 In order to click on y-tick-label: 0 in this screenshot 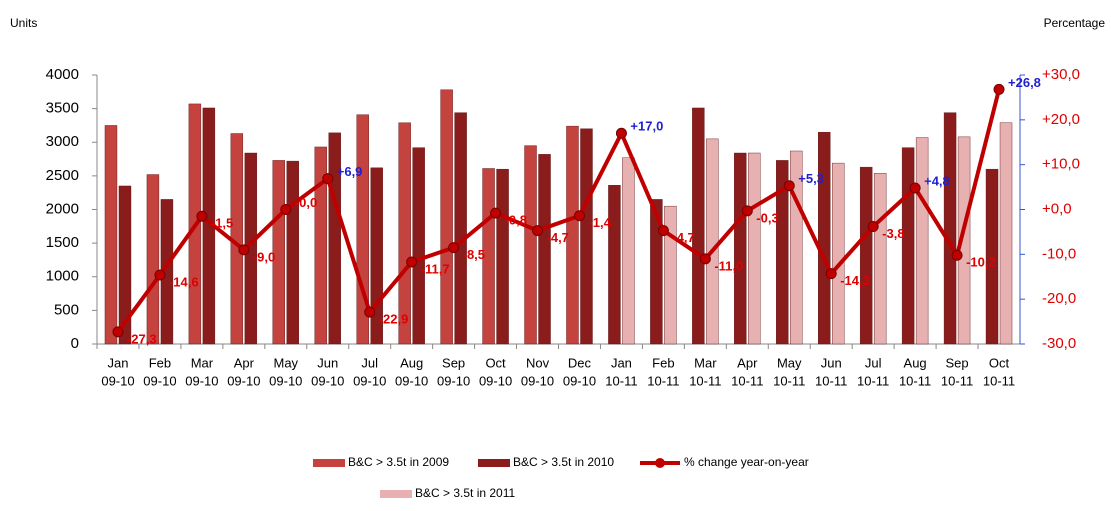, I will do `click(75, 343)`.